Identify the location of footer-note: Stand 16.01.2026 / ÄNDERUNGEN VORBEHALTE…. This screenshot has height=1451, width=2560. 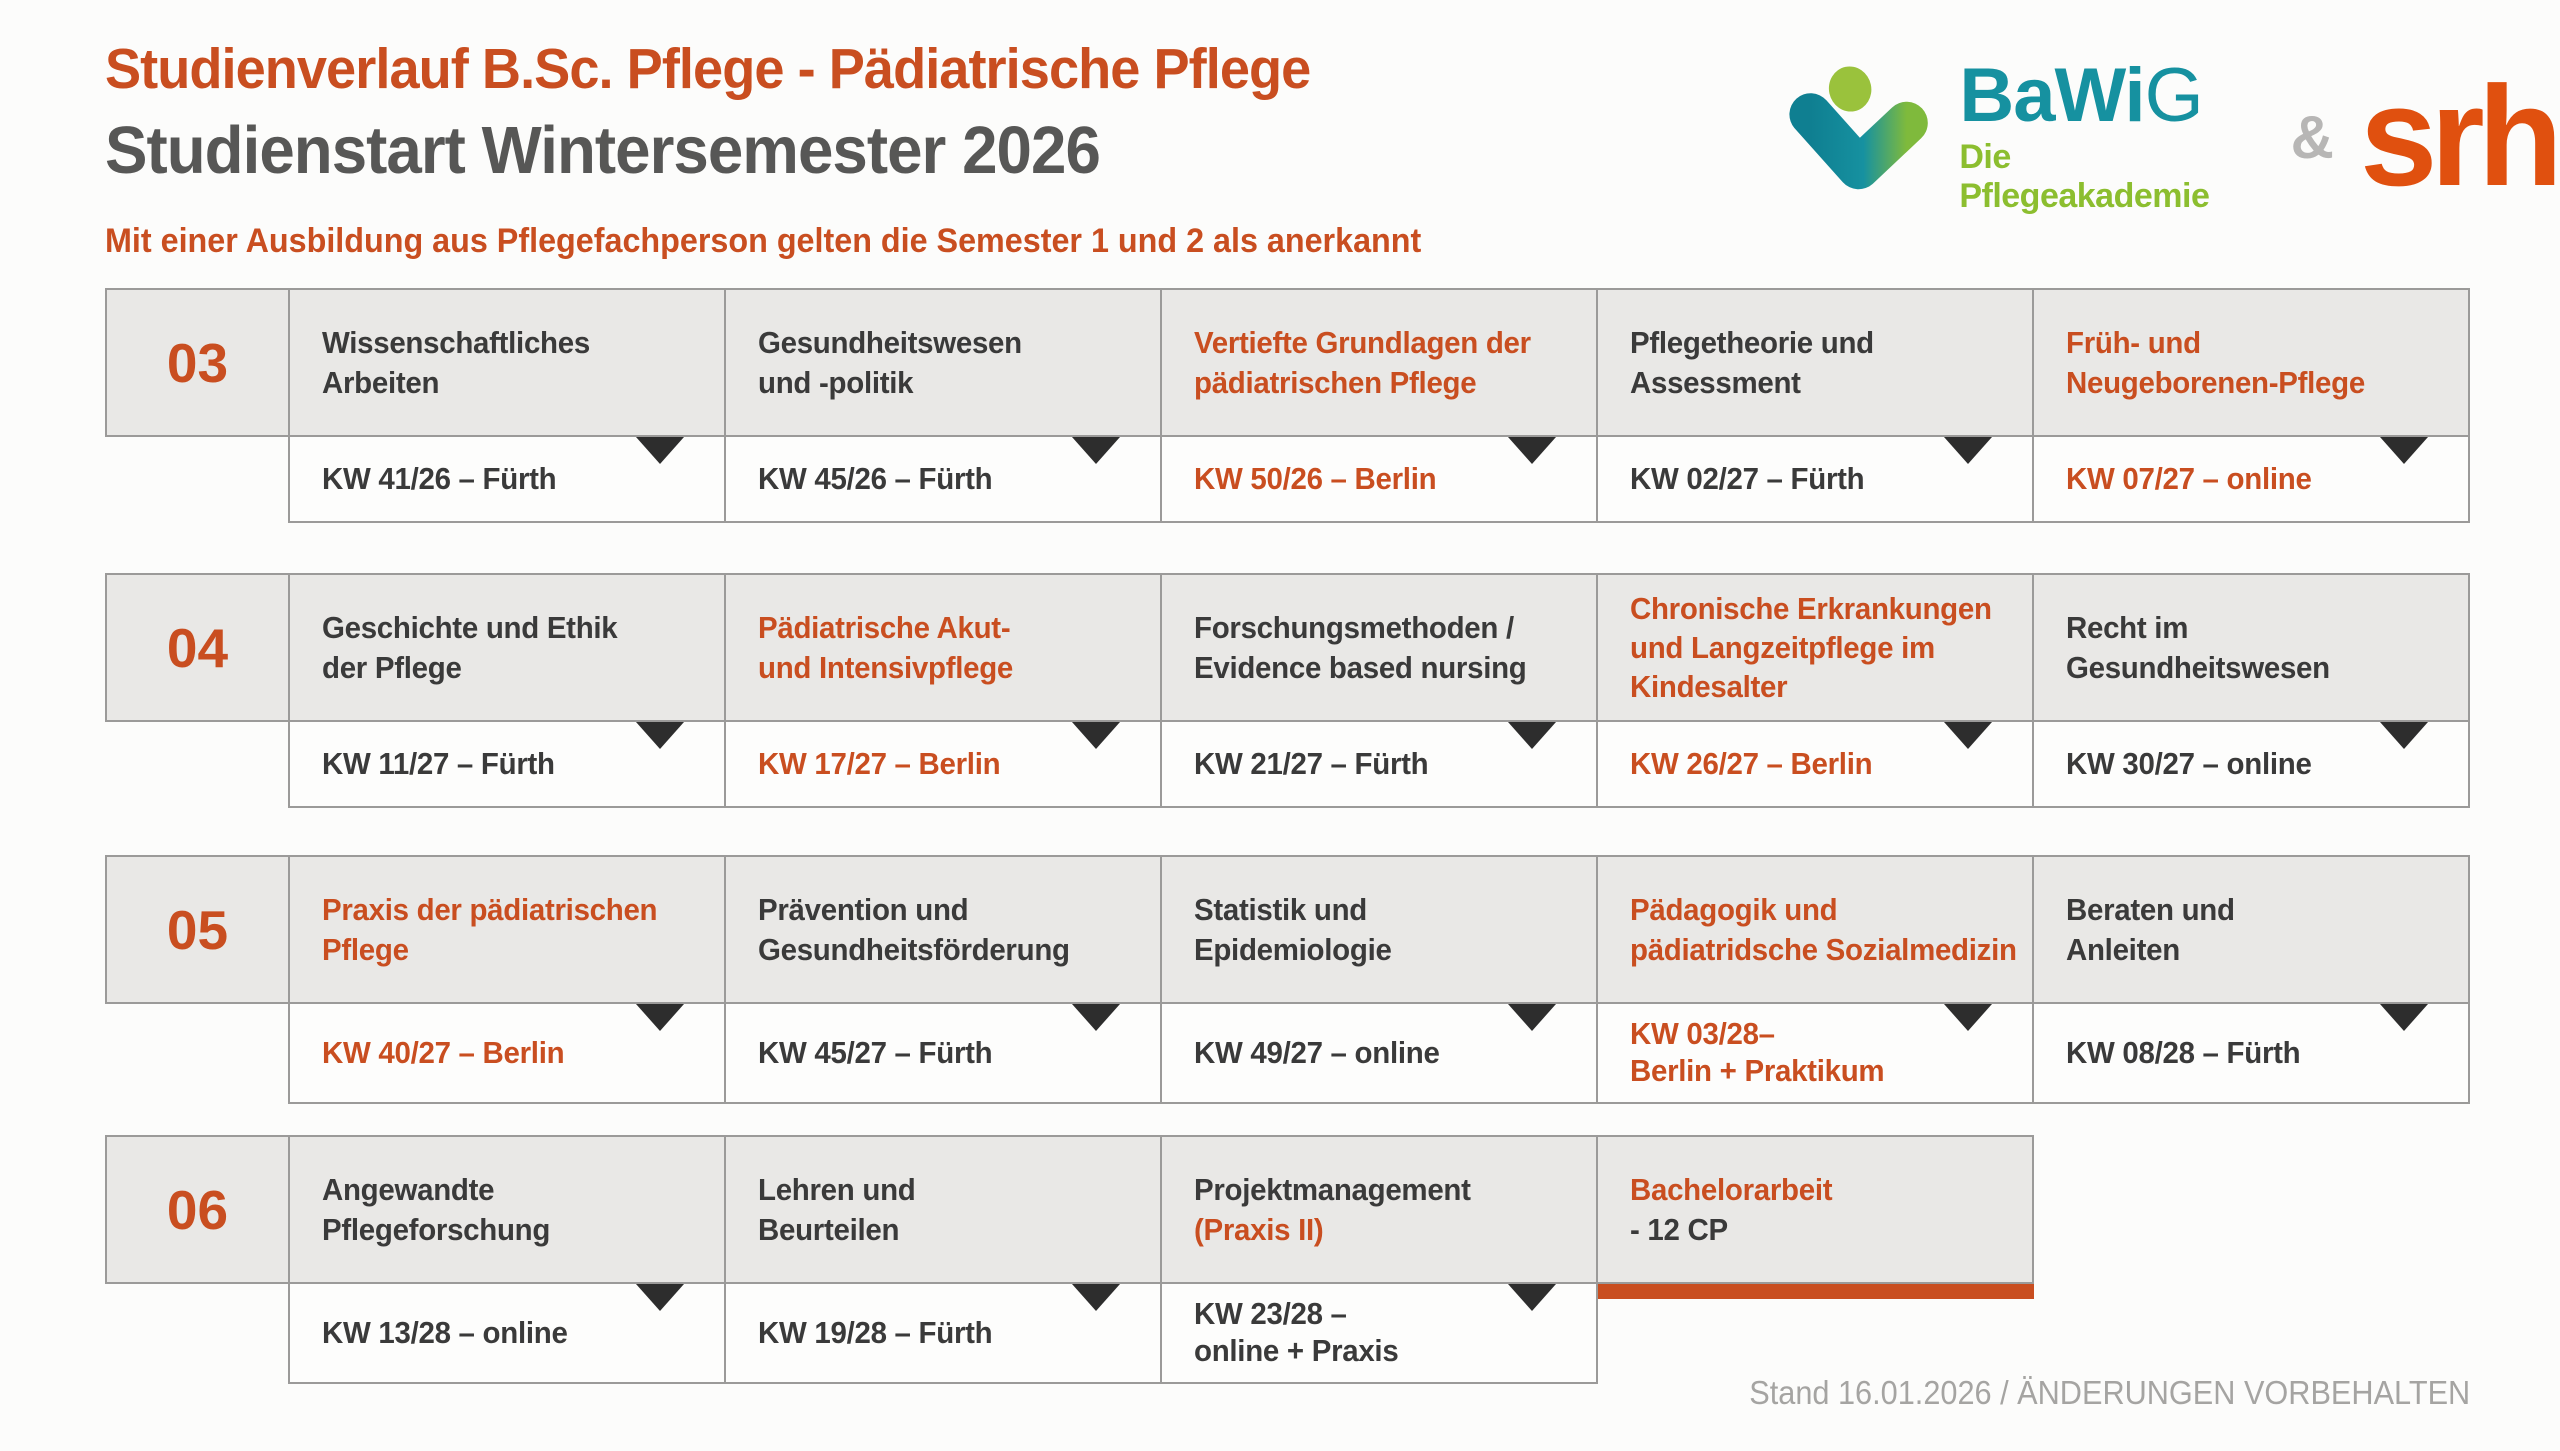
(2109, 1392).